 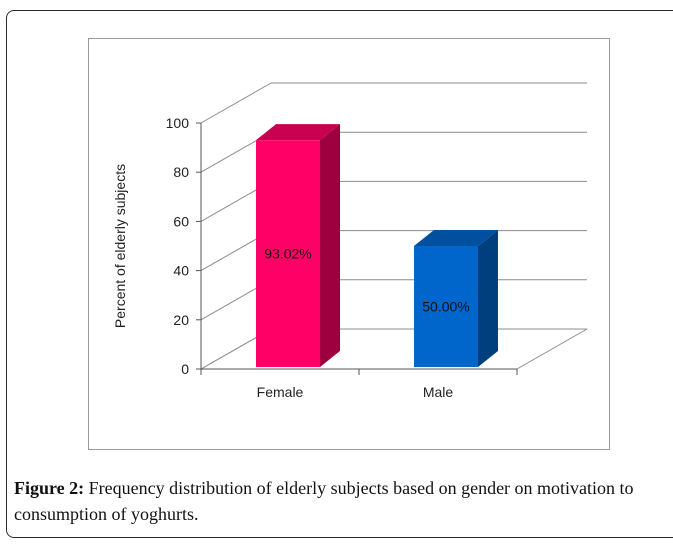 What do you see at coordinates (181, 320) in the screenshot?
I see `y-tick-label: 20` at bounding box center [181, 320].